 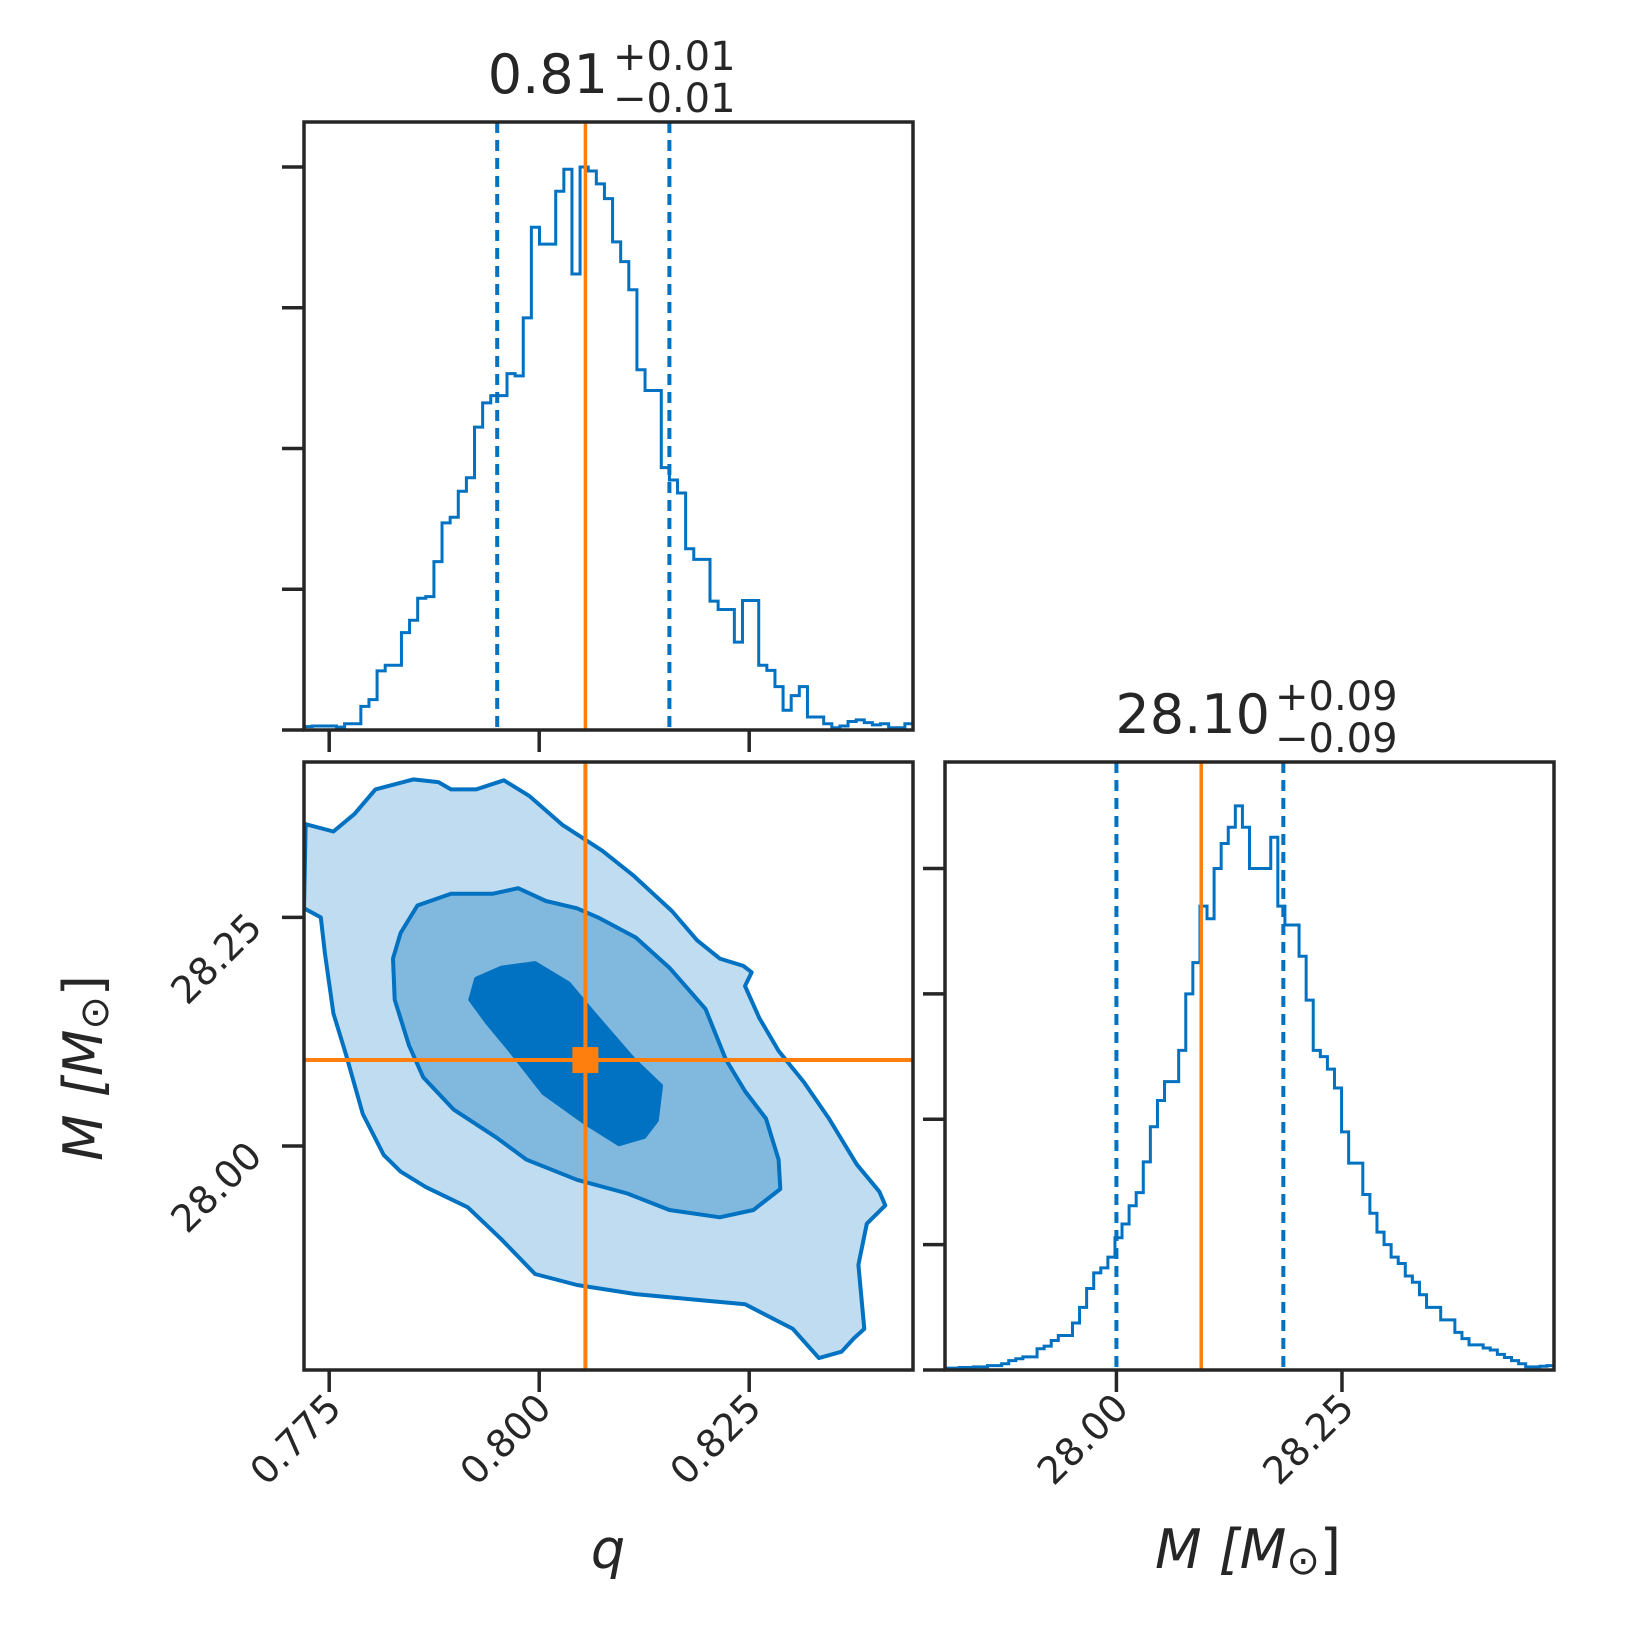 What do you see at coordinates (608, 1549) in the screenshot?
I see `q-xaxis-label: q` at bounding box center [608, 1549].